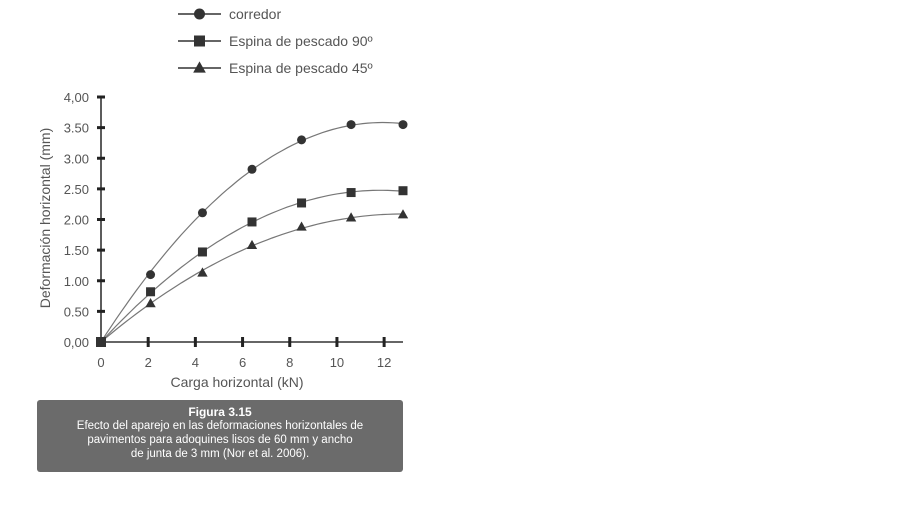 This screenshot has width=921, height=517. Describe the element at coordinates (301, 68) in the screenshot. I see `legend-label: Espina de pescado 45º` at that location.